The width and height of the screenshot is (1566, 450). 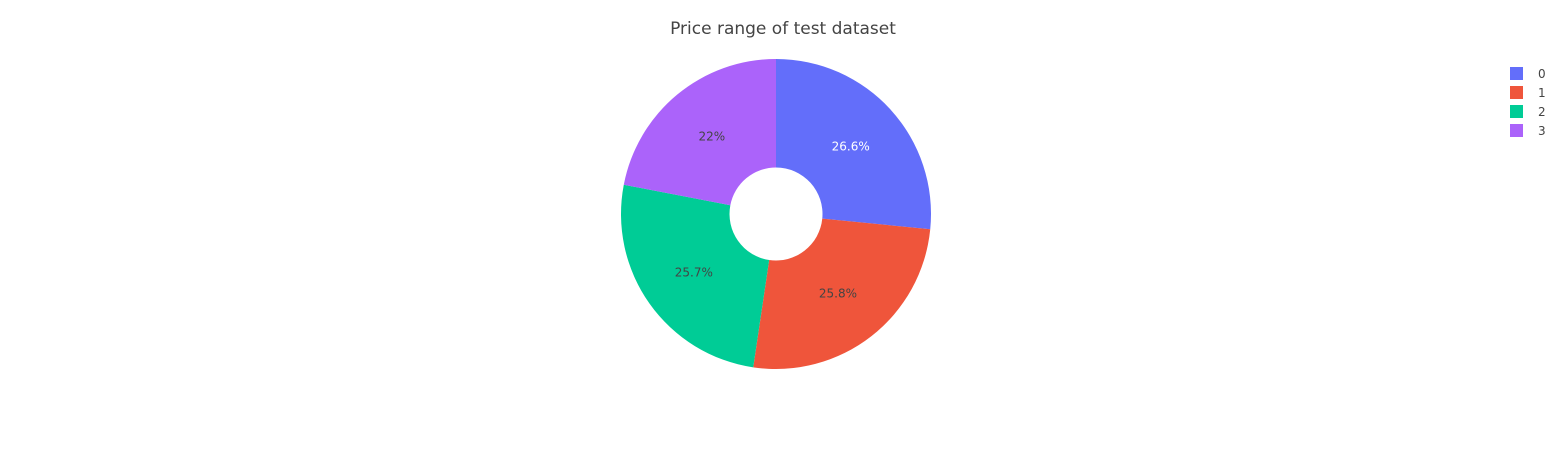 I want to click on donut-slices, so click(x=775, y=213).